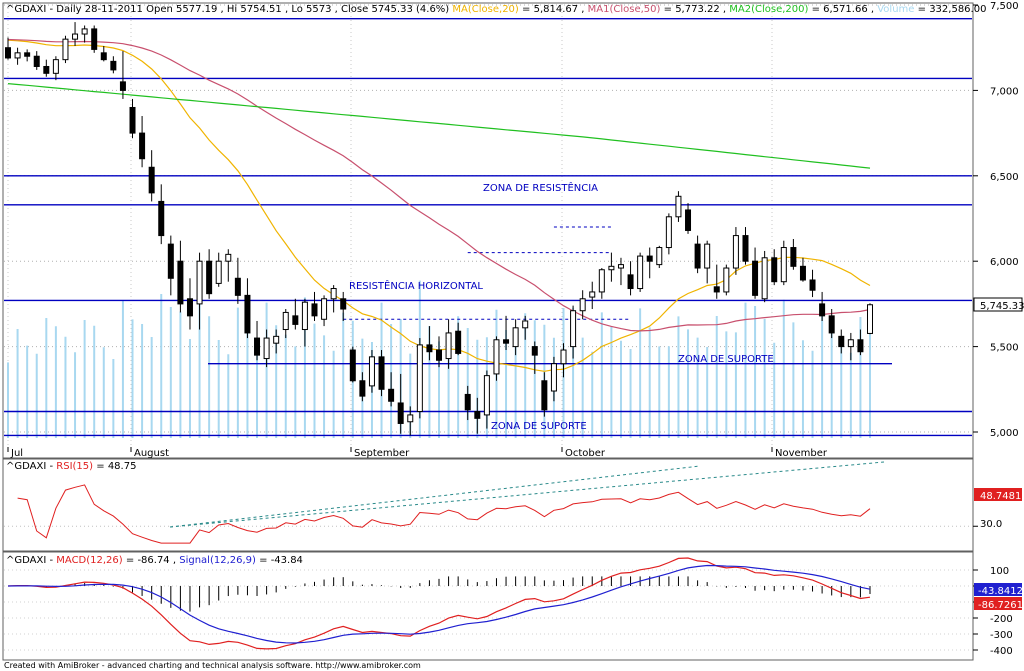 Image resolution: width=1024 pixels, height=671 pixels. I want to click on support-zone-upper-label: ZONA DE SUPORTE, so click(726, 359).